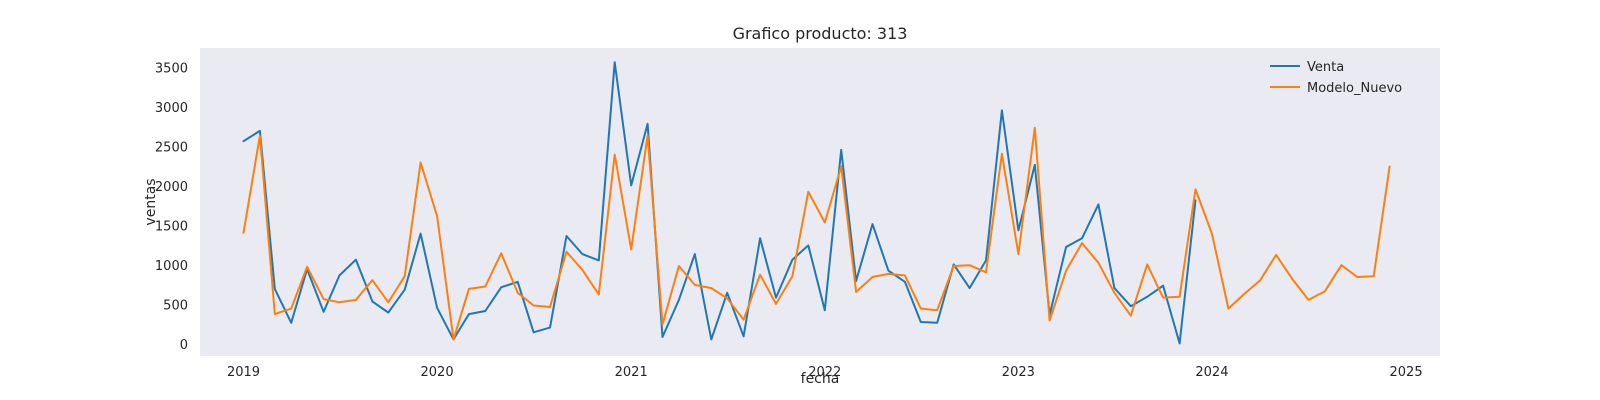  Describe the element at coordinates (171, 207) in the screenshot. I see `y-axis: 0 500 1000 1500 2000 2500 3000 3500` at that location.